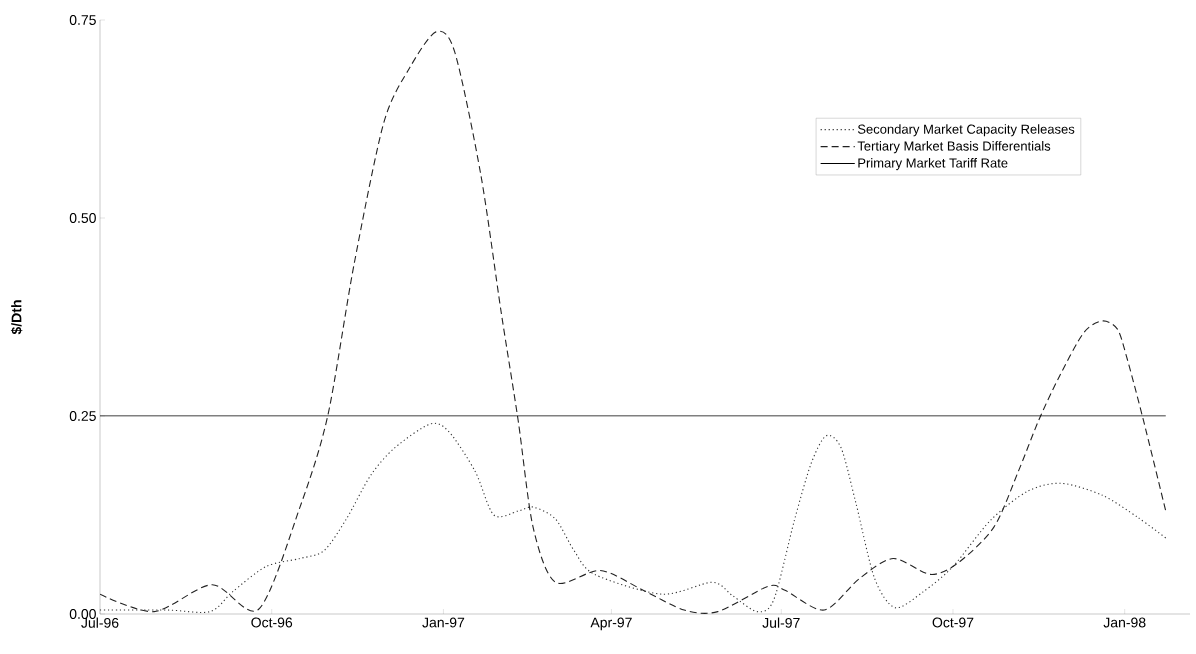 The image size is (1196, 654). Describe the element at coordinates (611, 624) in the screenshot. I see `x-tick-label: Apr-97` at that location.